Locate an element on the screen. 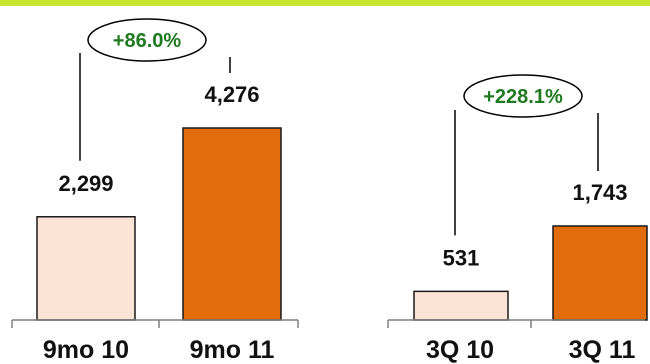  category-label: 3Q 10 is located at coordinates (460, 350).